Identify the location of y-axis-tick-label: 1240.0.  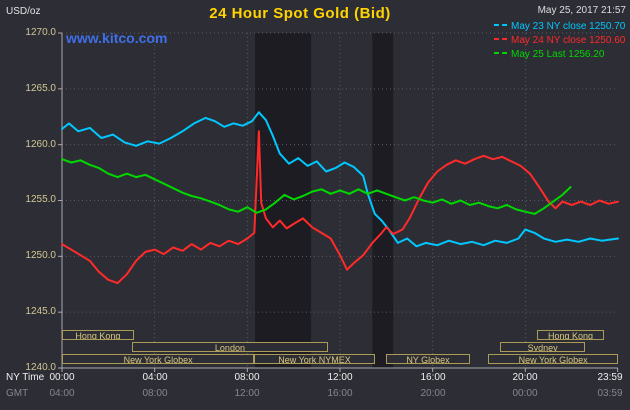
(40, 367).